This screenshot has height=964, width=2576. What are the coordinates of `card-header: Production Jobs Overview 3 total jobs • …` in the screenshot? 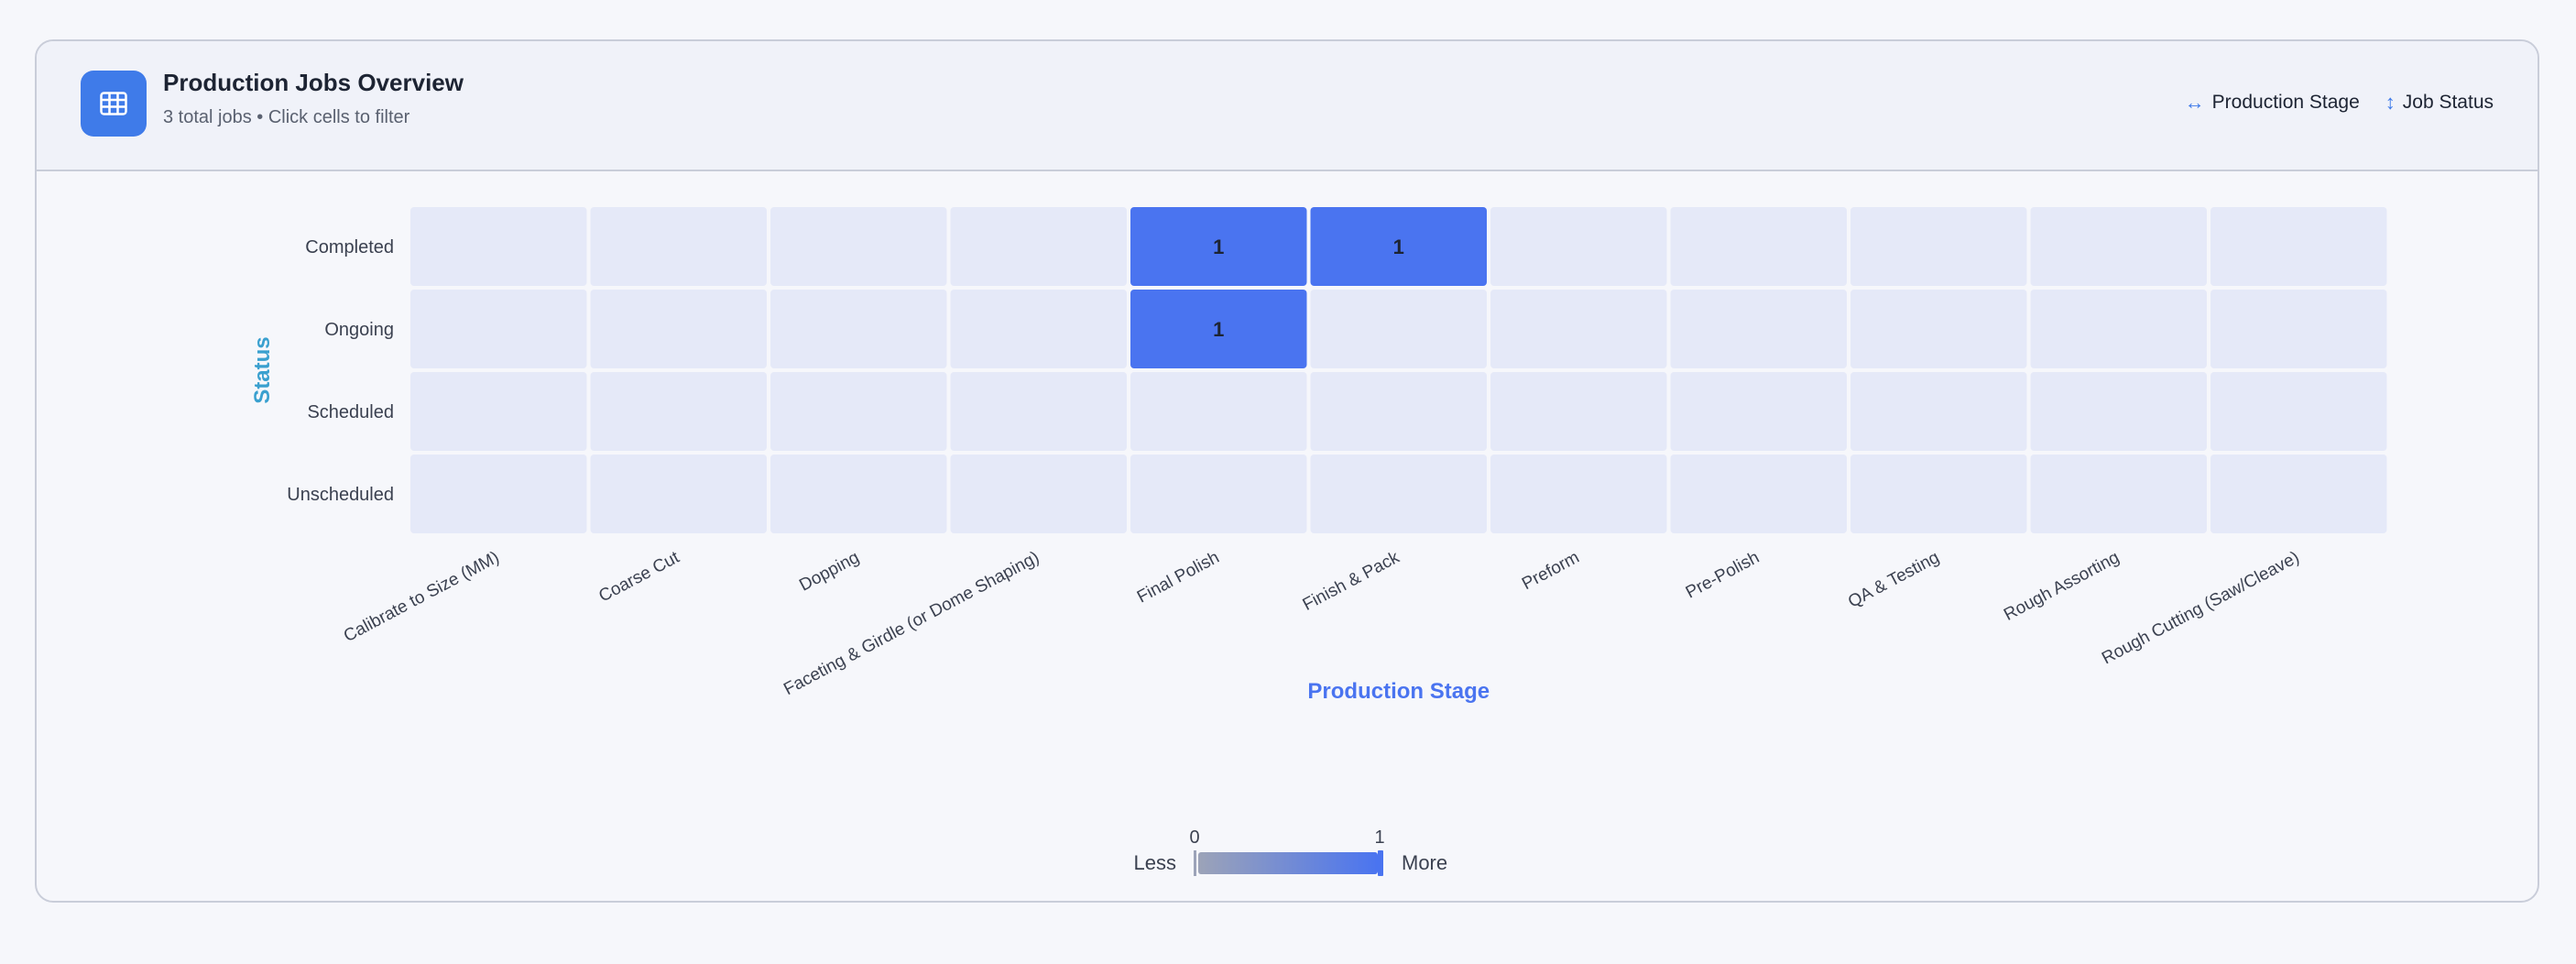 It's located at (1288, 106).